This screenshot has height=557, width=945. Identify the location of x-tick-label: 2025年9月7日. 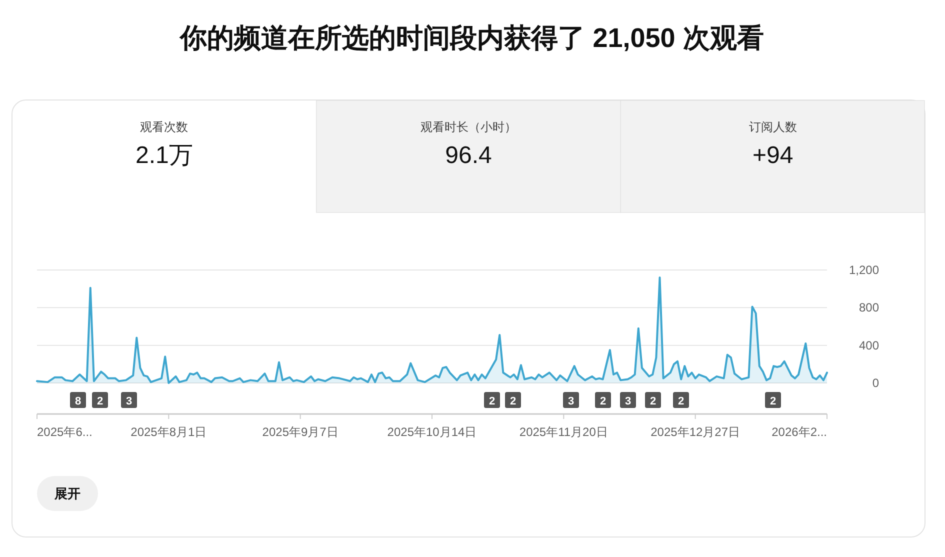
(300, 432).